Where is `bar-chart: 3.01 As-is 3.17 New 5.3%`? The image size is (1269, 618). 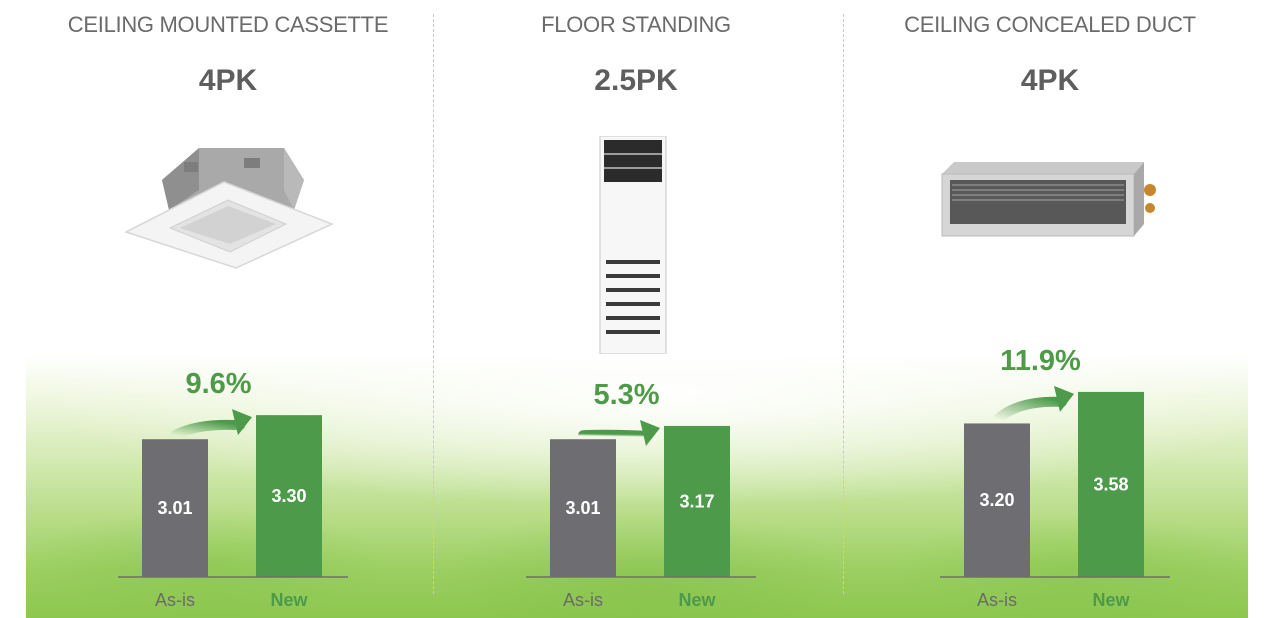
bar-chart: 3.01 As-is 3.17 New 5.3% is located at coordinates (641, 494).